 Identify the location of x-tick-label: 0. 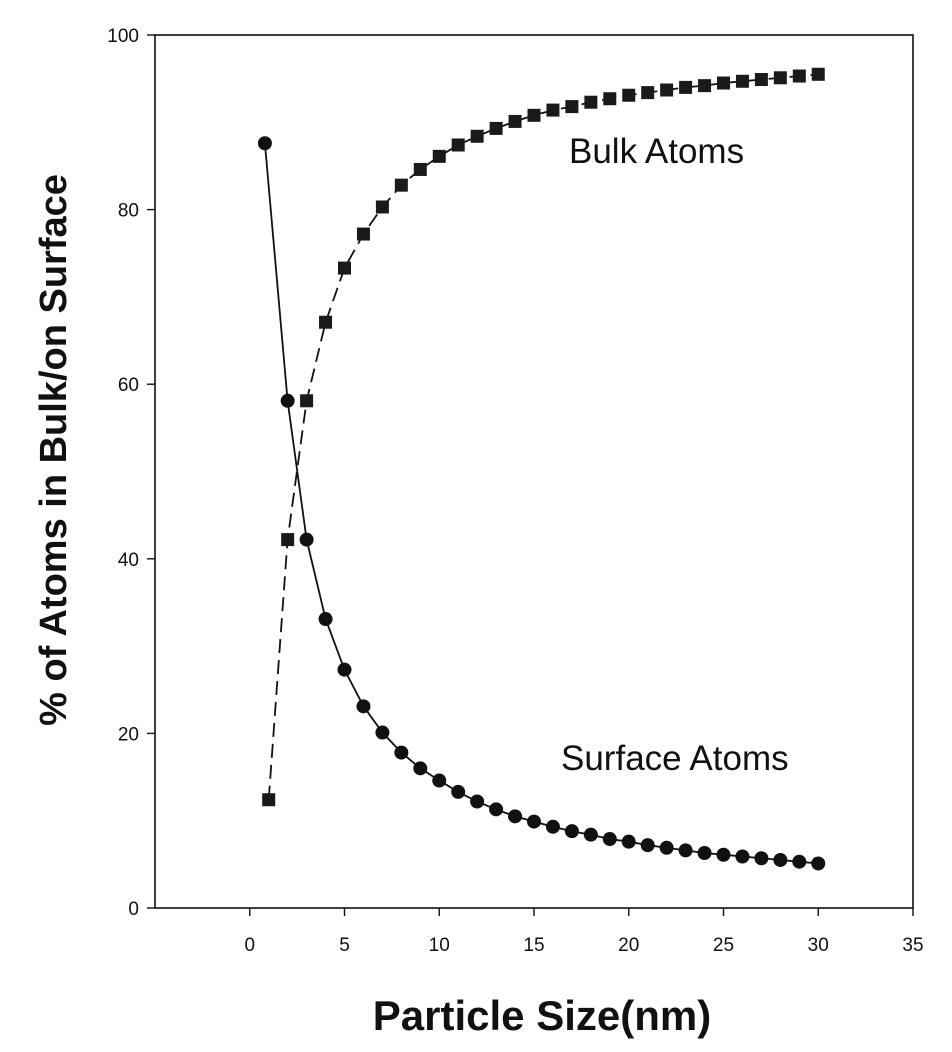
(249, 945).